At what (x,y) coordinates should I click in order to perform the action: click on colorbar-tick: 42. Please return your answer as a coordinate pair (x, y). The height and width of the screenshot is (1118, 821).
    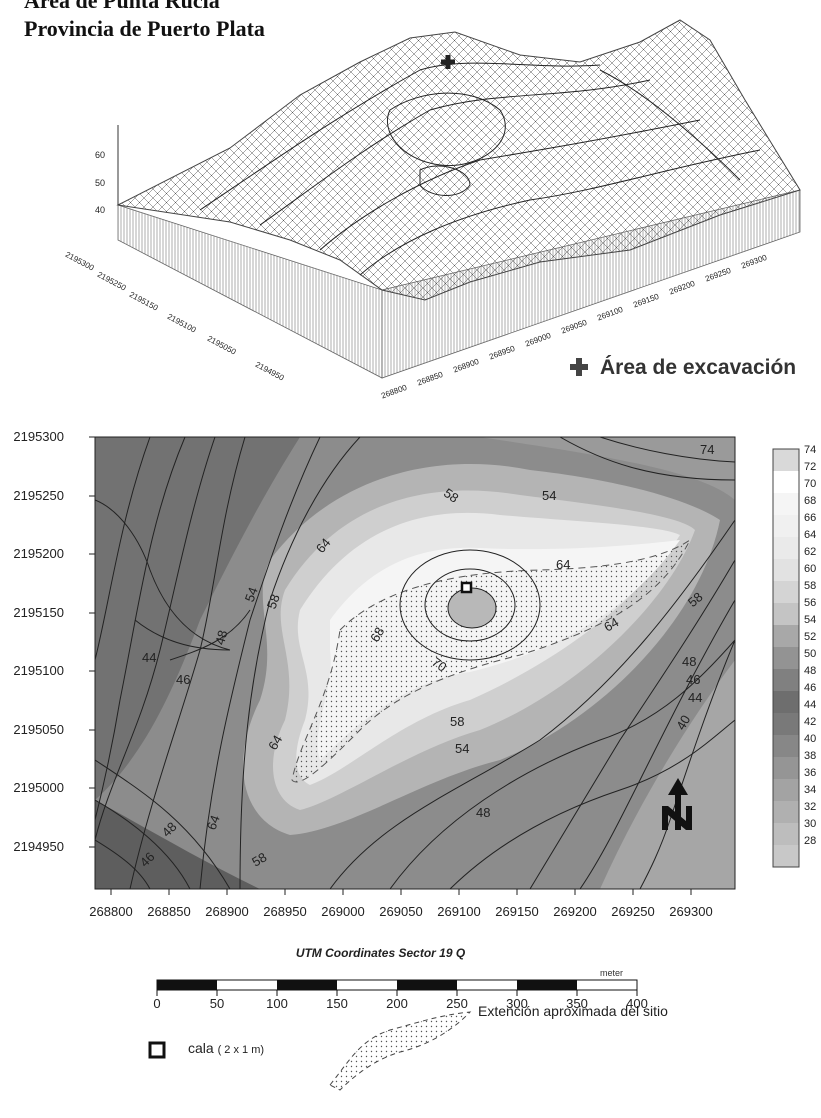
    Looking at the image, I should click on (810, 722).